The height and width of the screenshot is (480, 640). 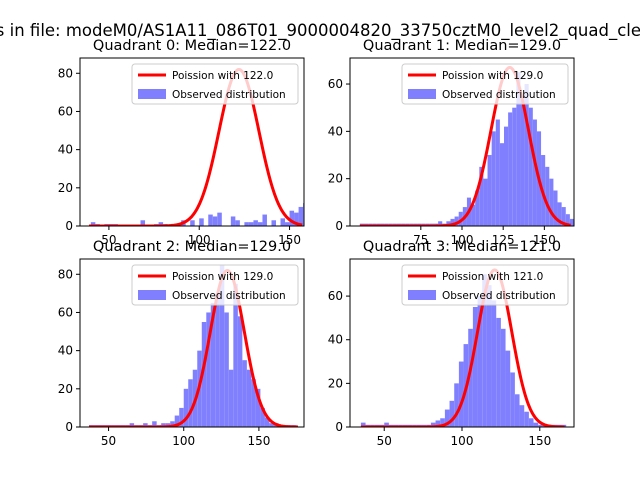 I want to click on x-tick-label: 50, so click(x=108, y=441).